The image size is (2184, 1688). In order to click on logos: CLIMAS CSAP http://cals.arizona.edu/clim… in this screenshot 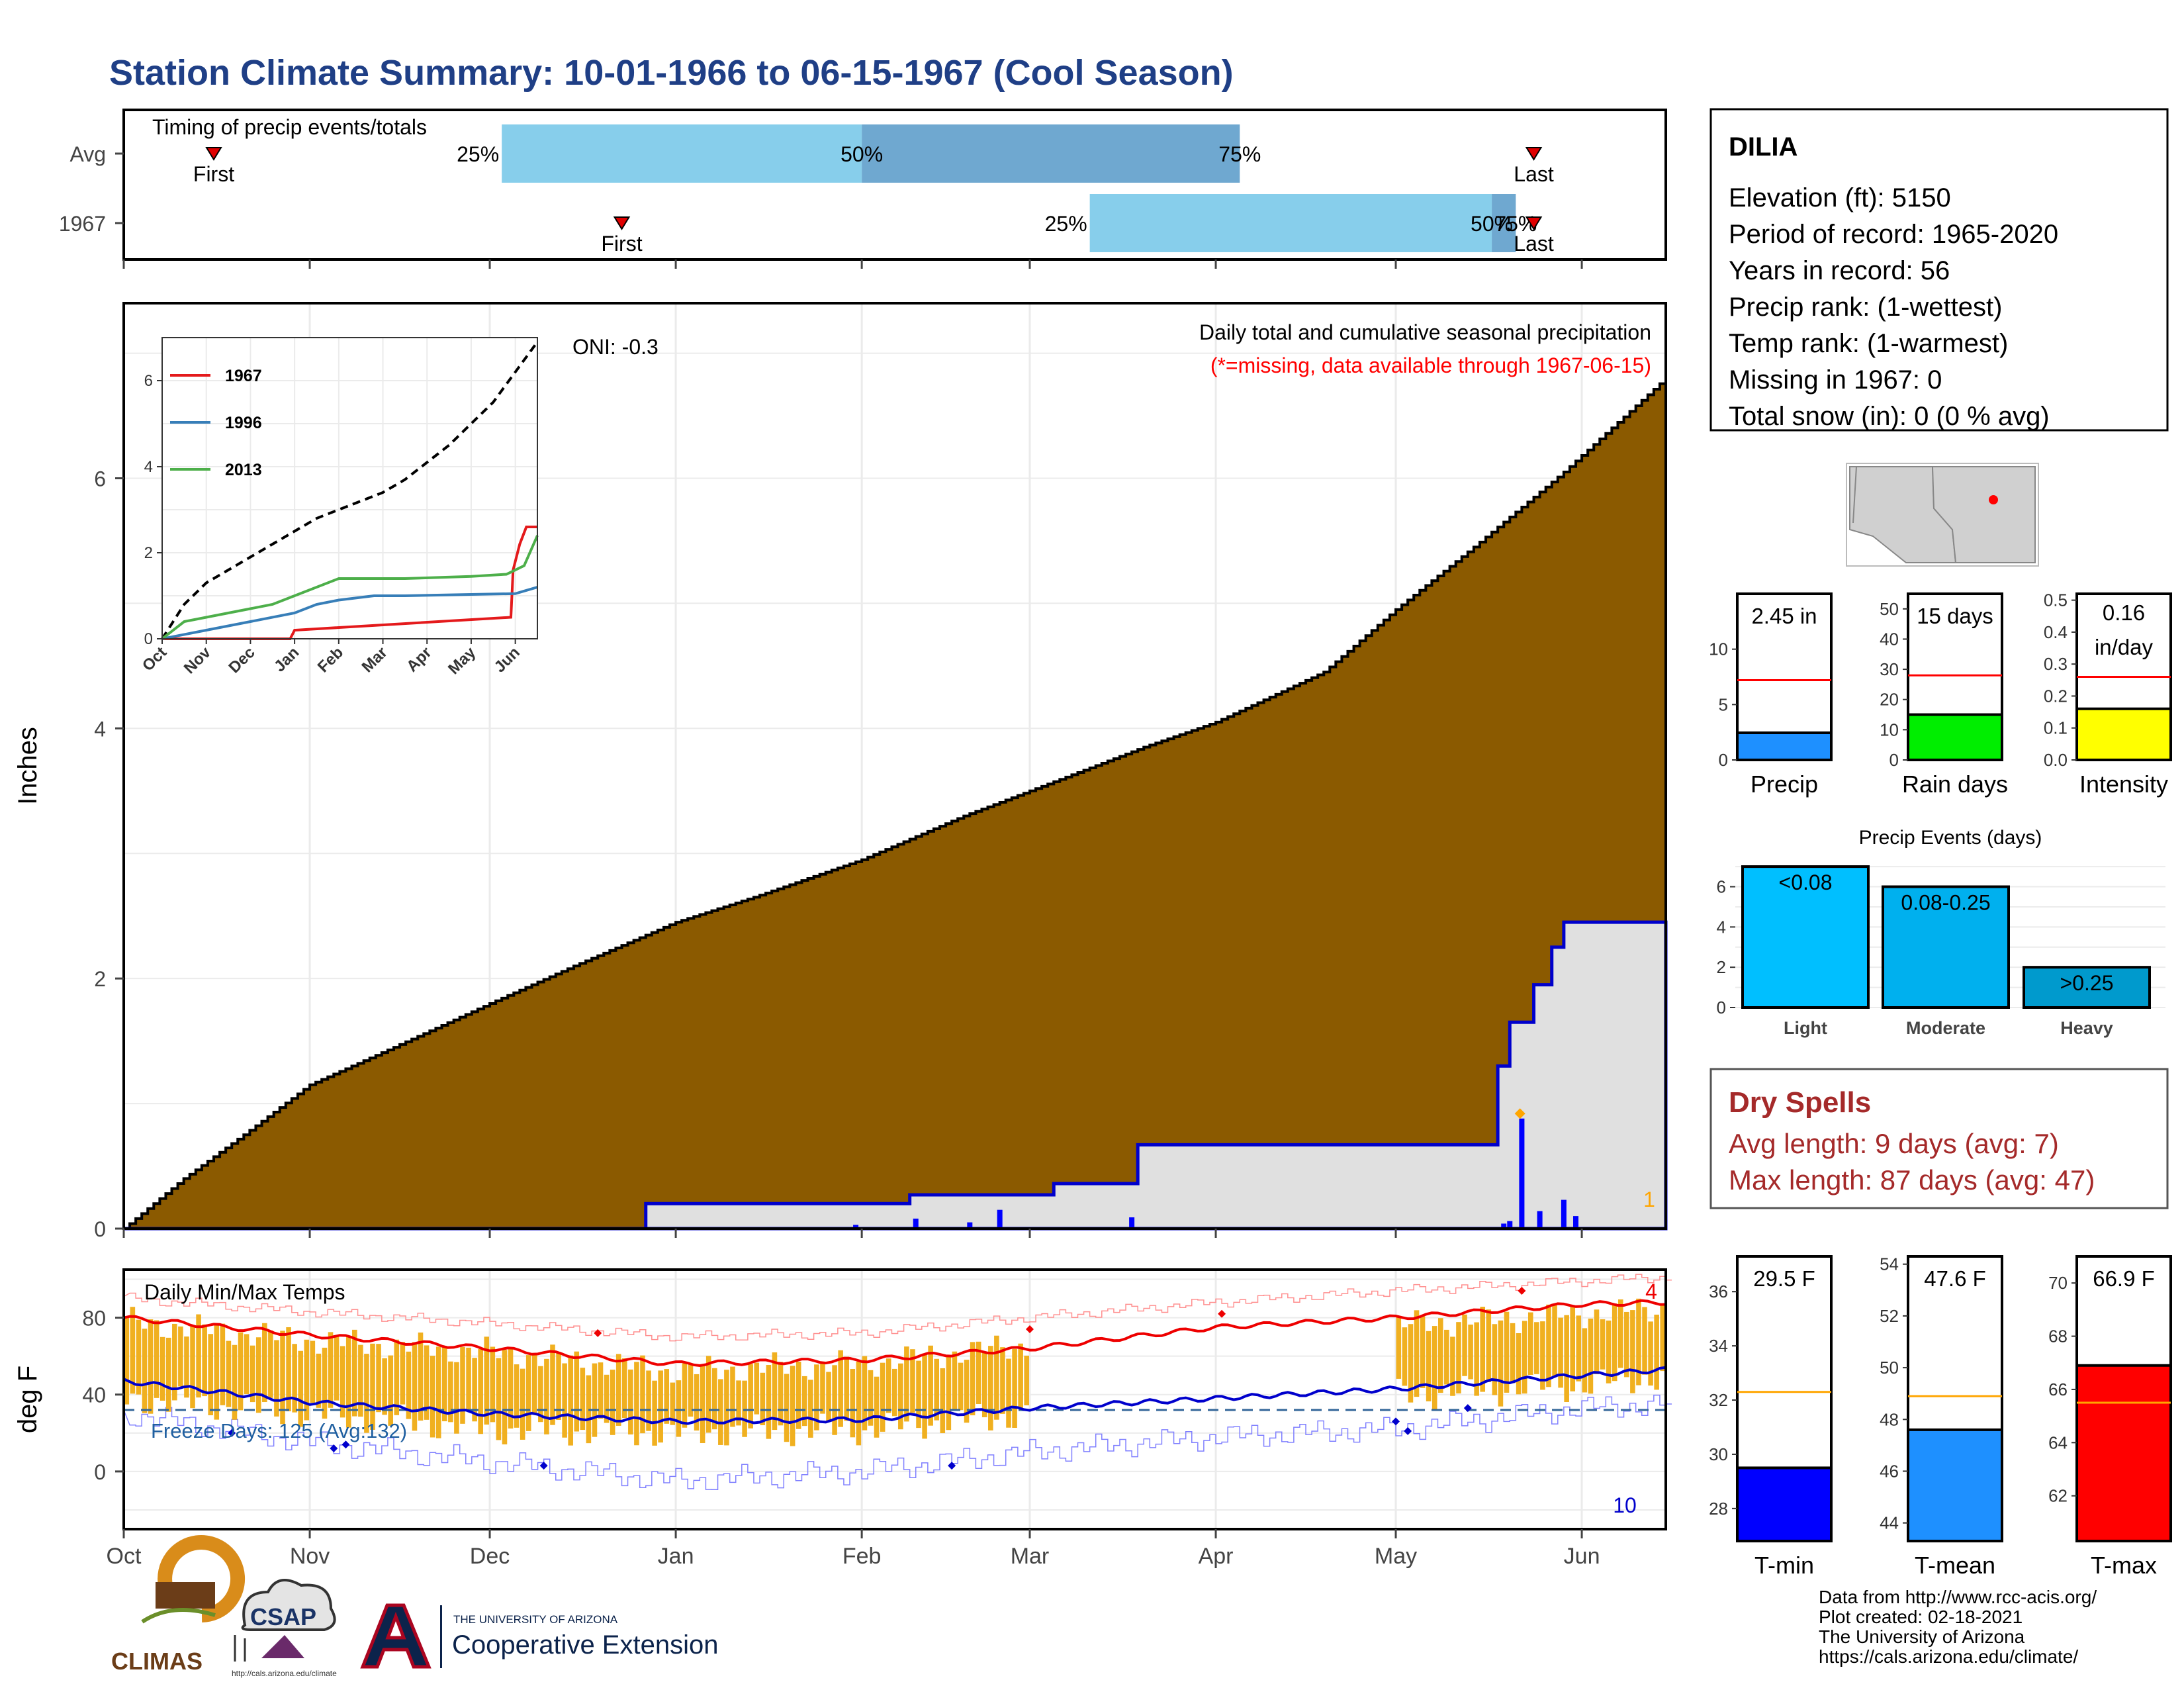, I will do `click(414, 1606)`.